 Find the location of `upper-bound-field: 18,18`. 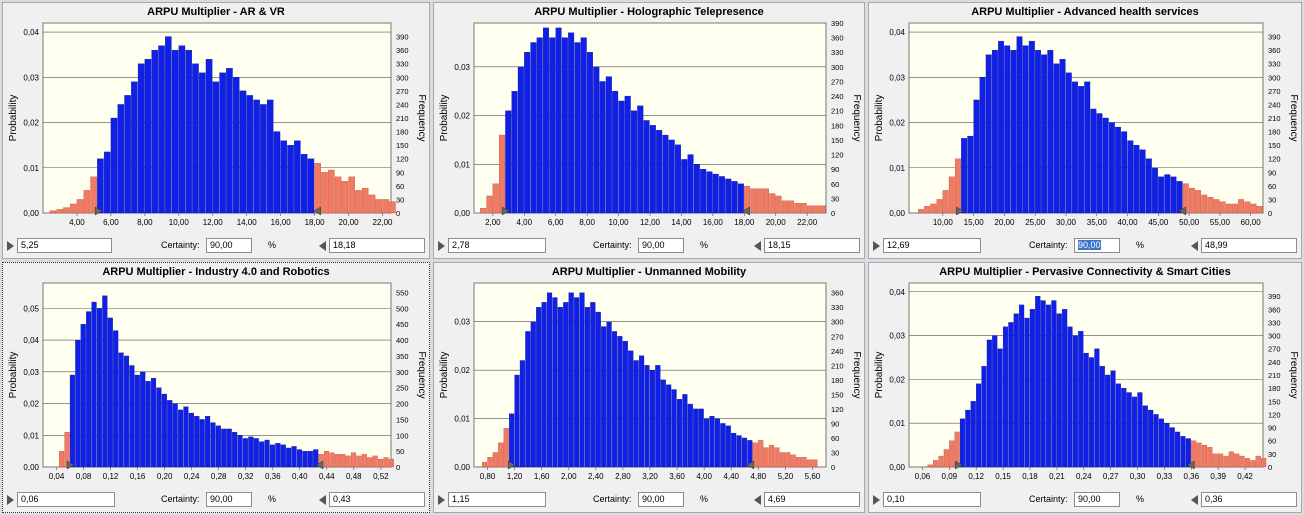

upper-bound-field: 18,18 is located at coordinates (377, 245).